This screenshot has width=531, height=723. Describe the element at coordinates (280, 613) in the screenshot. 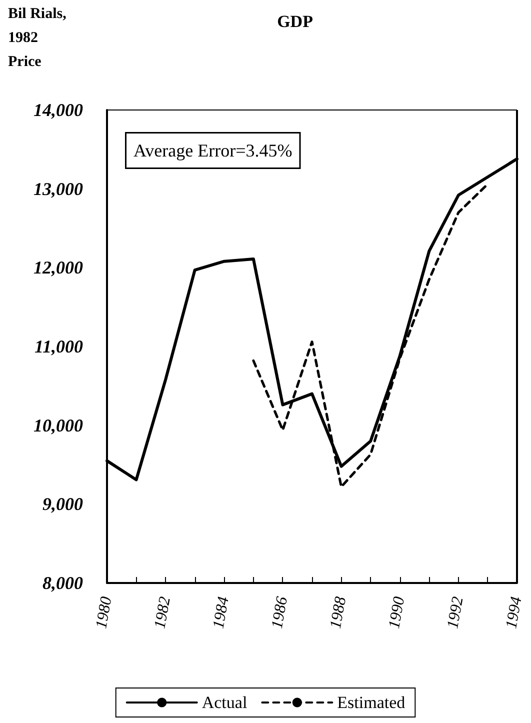

I see `x-tick-label: 1986` at that location.